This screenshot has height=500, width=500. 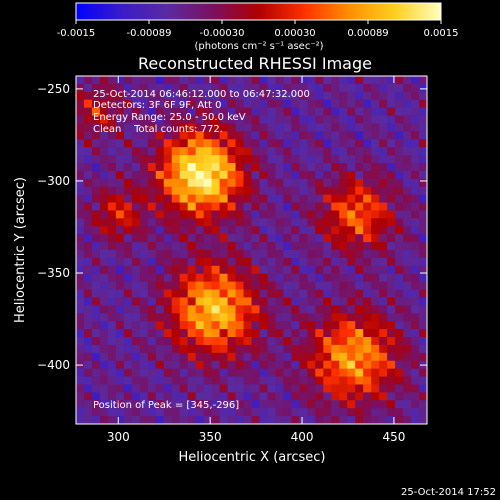 What do you see at coordinates (157, 105) in the screenshot?
I see `annotation-detectors: Detectors: 3F 6F 9F, Att 0` at bounding box center [157, 105].